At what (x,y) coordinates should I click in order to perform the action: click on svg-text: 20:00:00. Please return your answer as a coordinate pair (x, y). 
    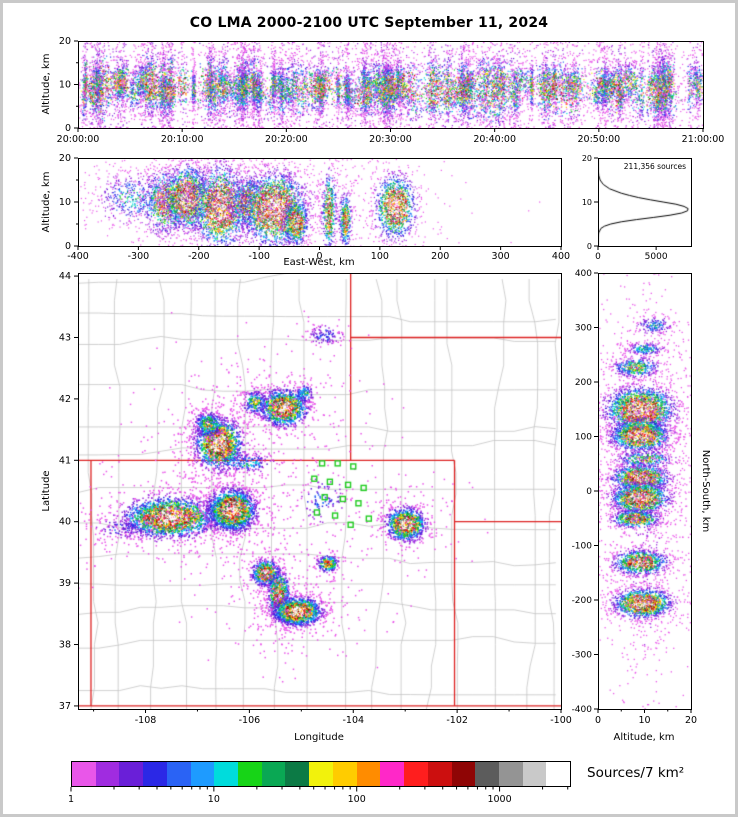
    Looking at the image, I should click on (78, 139).